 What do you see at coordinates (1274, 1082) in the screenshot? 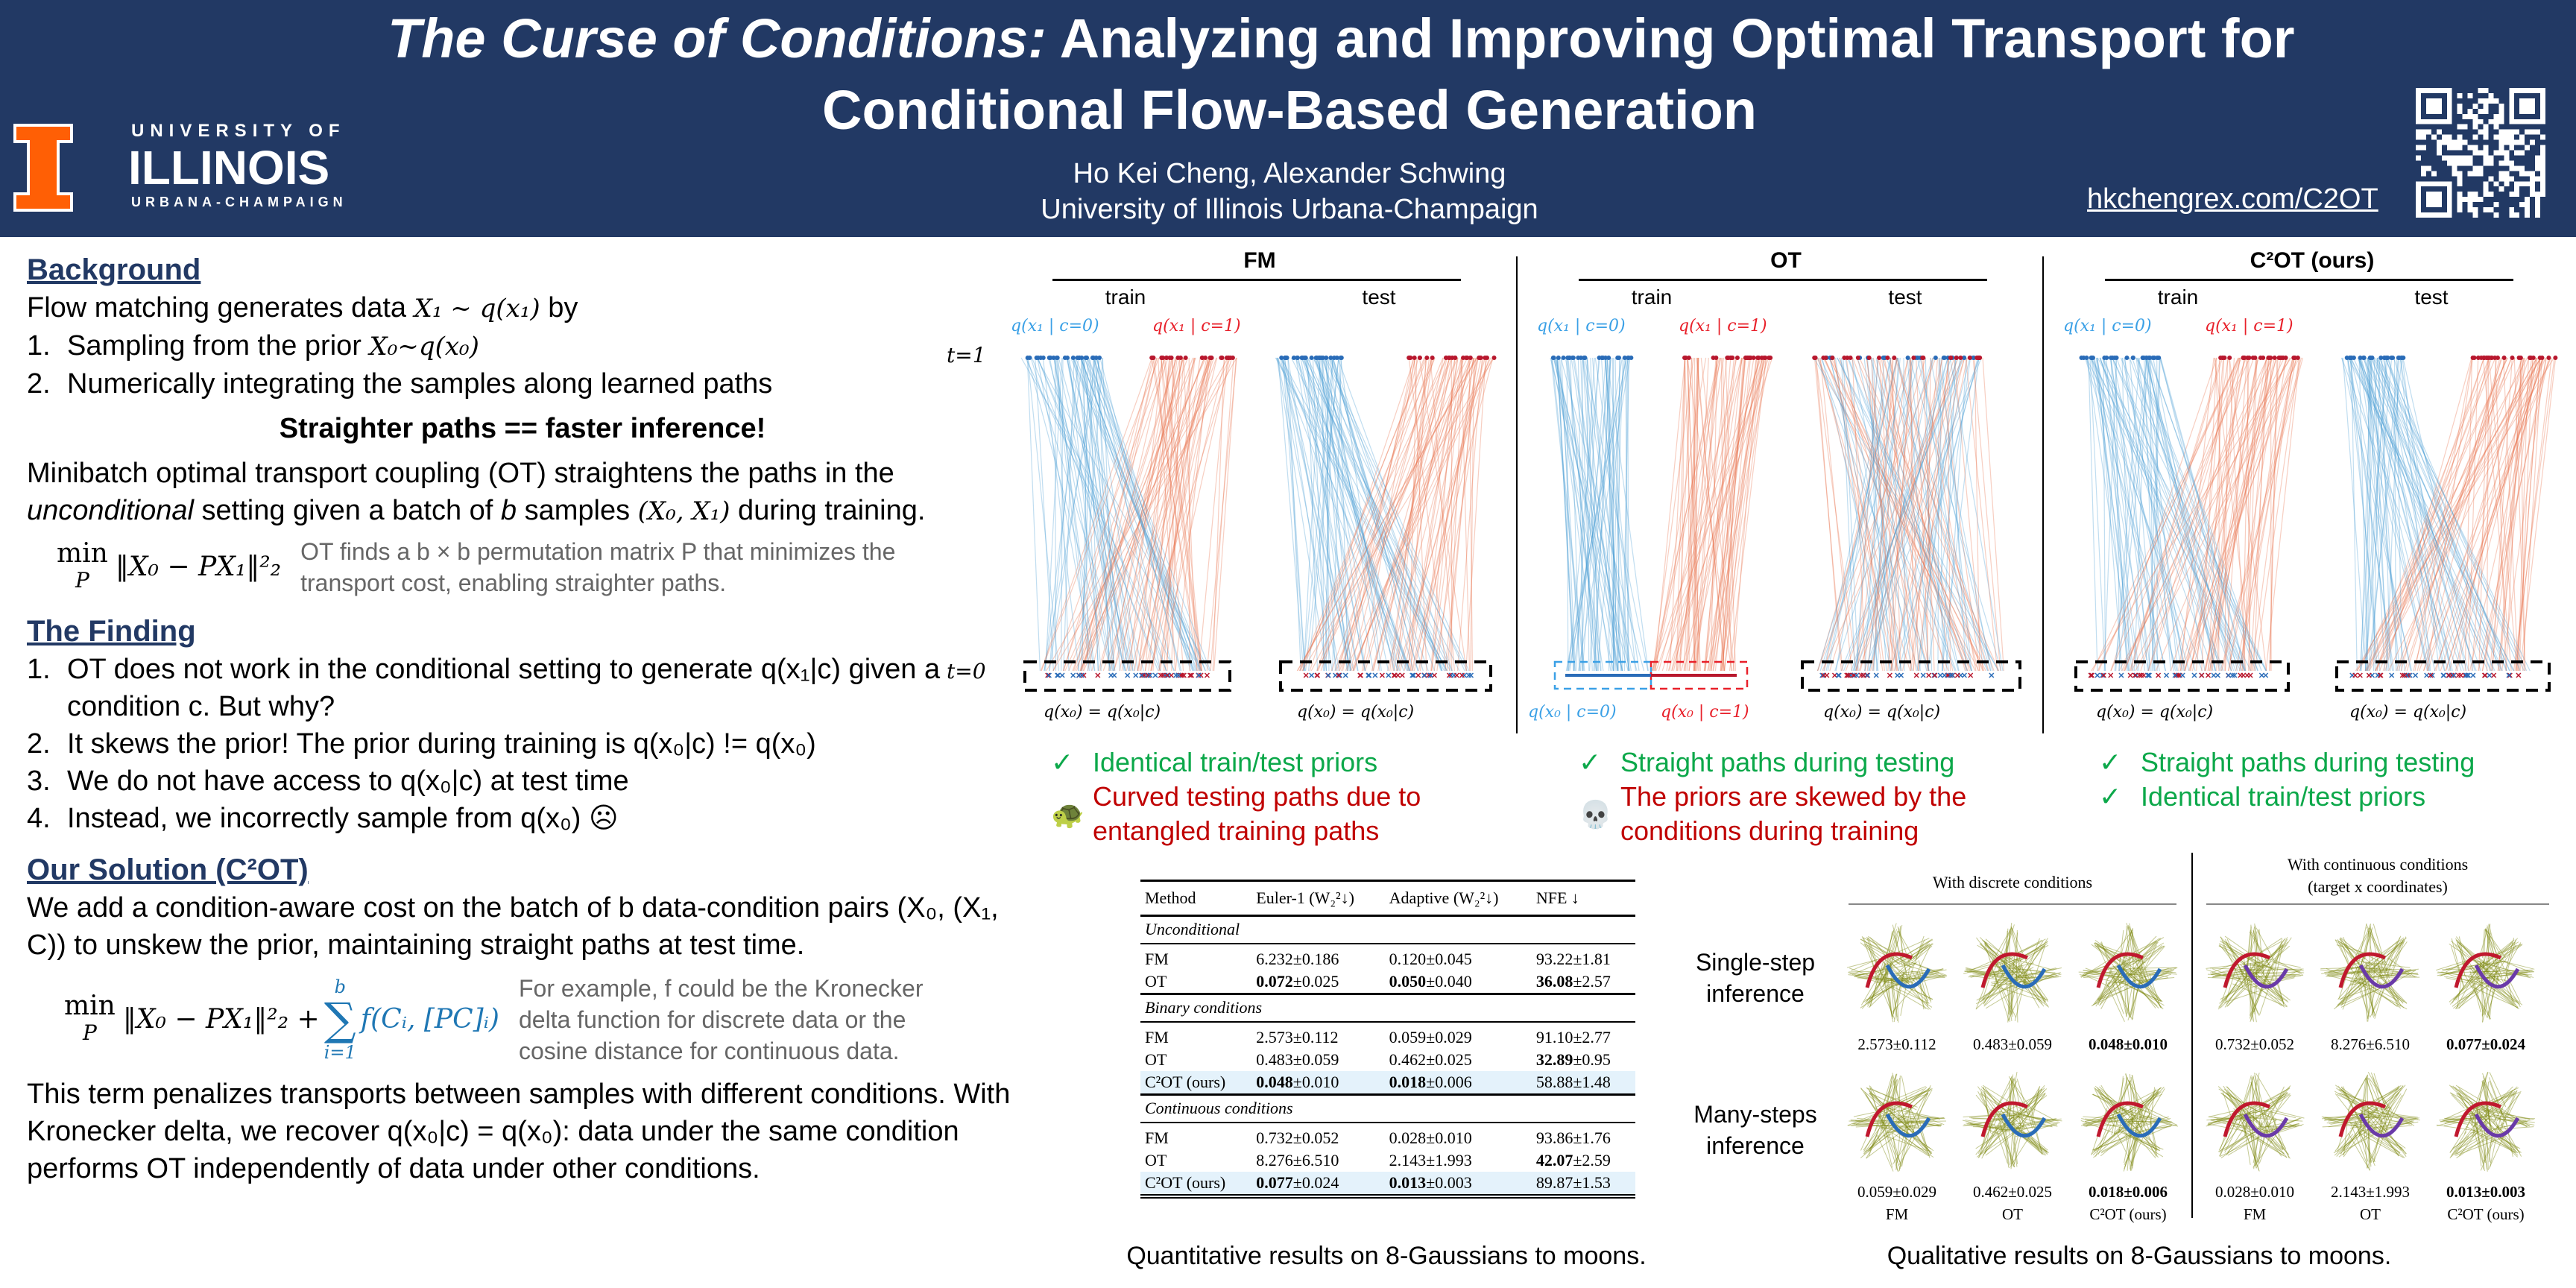
I see `value: 0.048` at bounding box center [1274, 1082].